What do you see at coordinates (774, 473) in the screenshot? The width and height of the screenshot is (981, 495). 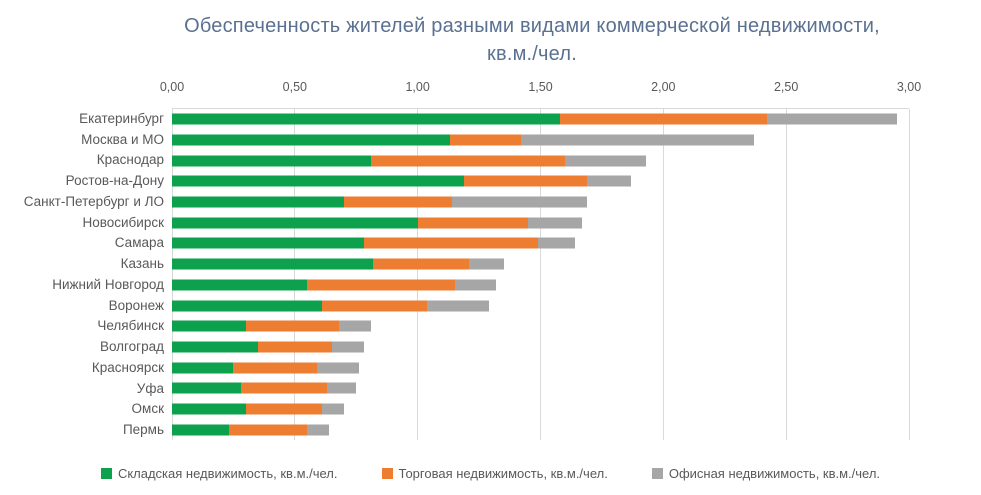 I see `legend-label: Офисная недвижимость, кв.м./чел.` at bounding box center [774, 473].